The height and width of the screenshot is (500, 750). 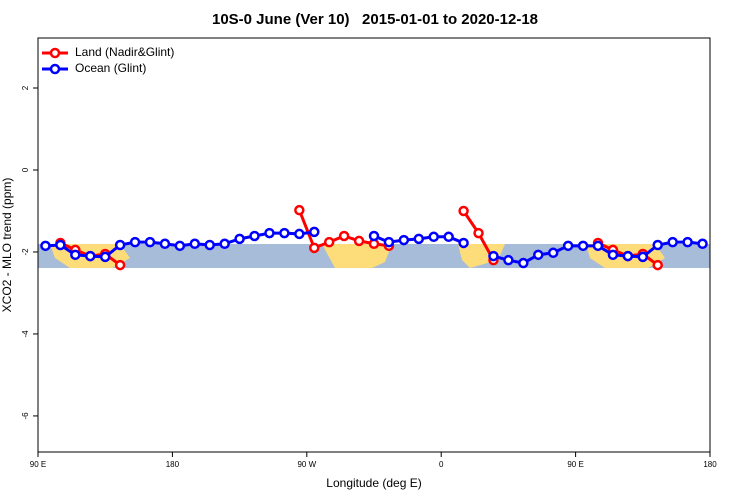 I want to click on y-axis-label: XCO2 - MLO trend (ppm), so click(x=7, y=245).